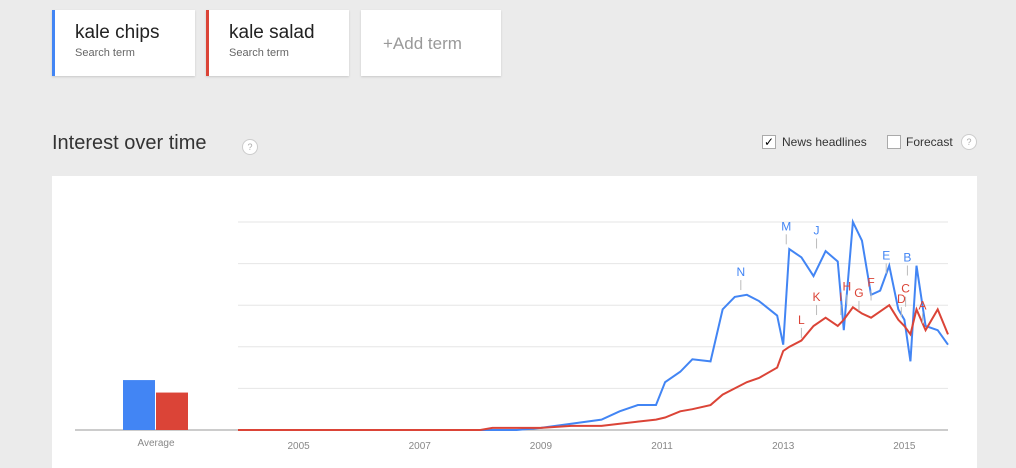 The image size is (1016, 468). Describe the element at coordinates (117, 32) in the screenshot. I see `term: kale chips` at that location.